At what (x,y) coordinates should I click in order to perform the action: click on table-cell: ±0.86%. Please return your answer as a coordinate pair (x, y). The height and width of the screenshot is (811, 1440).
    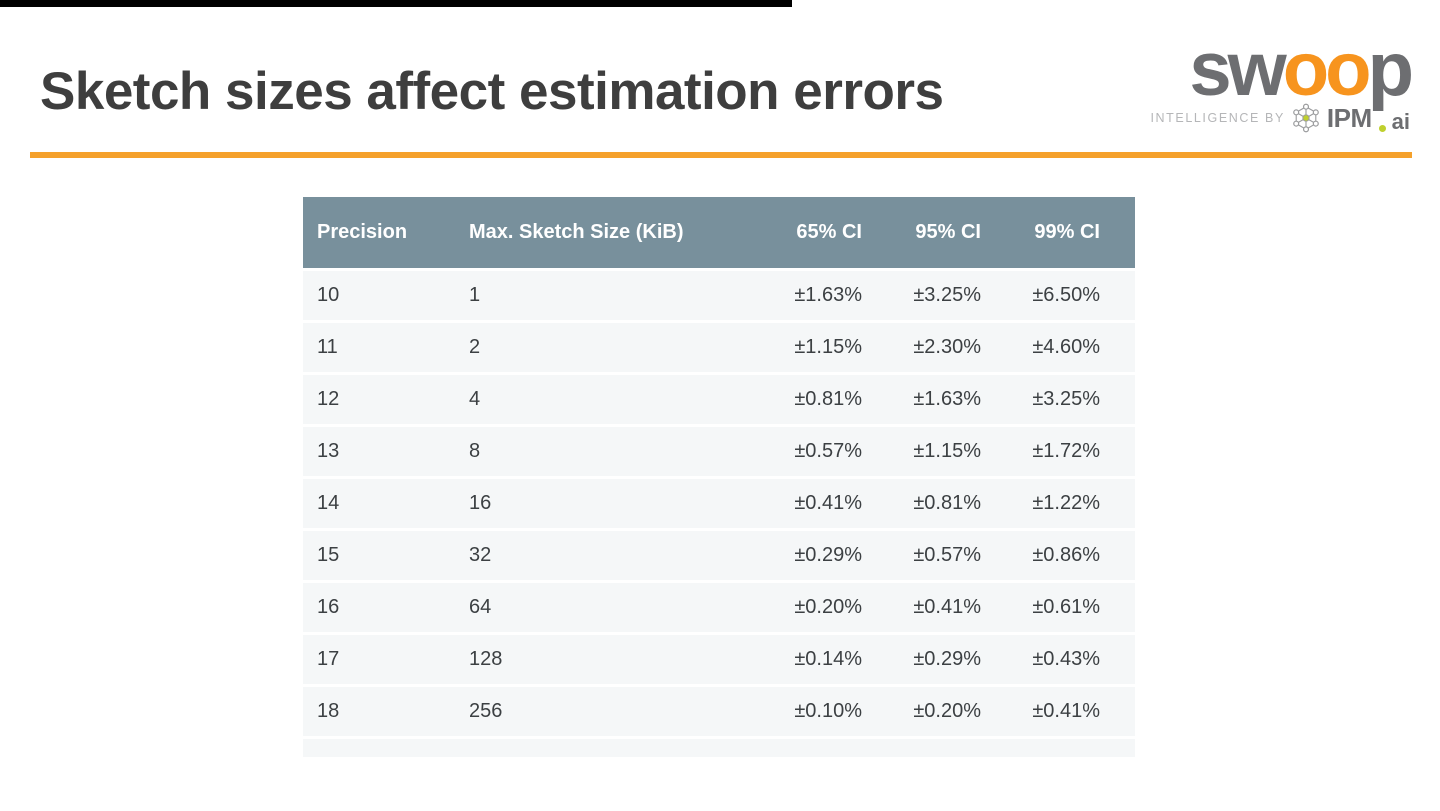
    Looking at the image, I should click on (1058, 554).